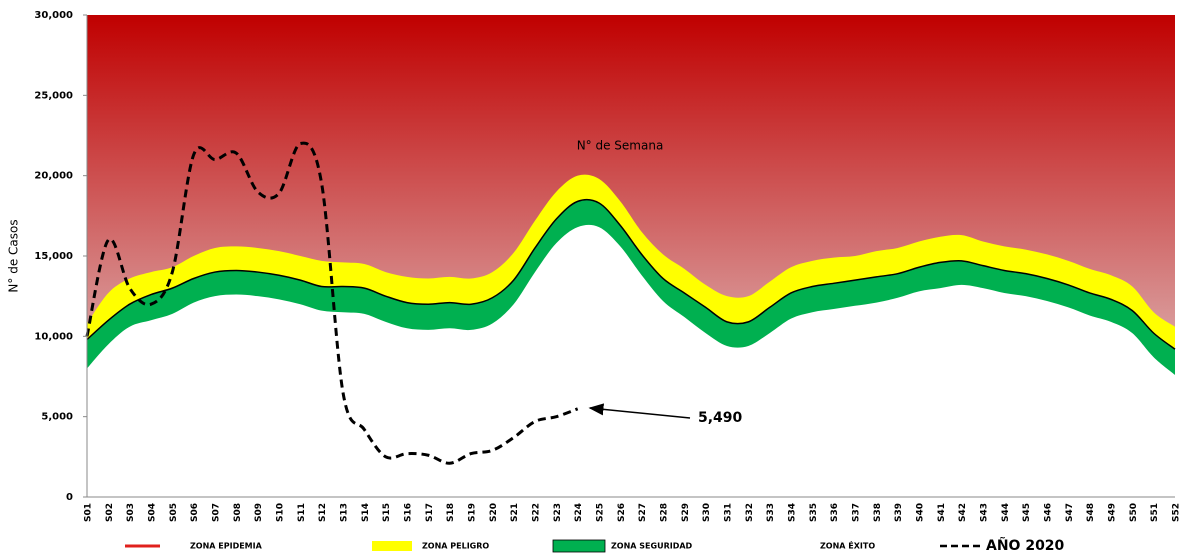 This screenshot has width=1183, height=555. What do you see at coordinates (110, 512) in the screenshot?
I see `x-tick-label: S02` at bounding box center [110, 512].